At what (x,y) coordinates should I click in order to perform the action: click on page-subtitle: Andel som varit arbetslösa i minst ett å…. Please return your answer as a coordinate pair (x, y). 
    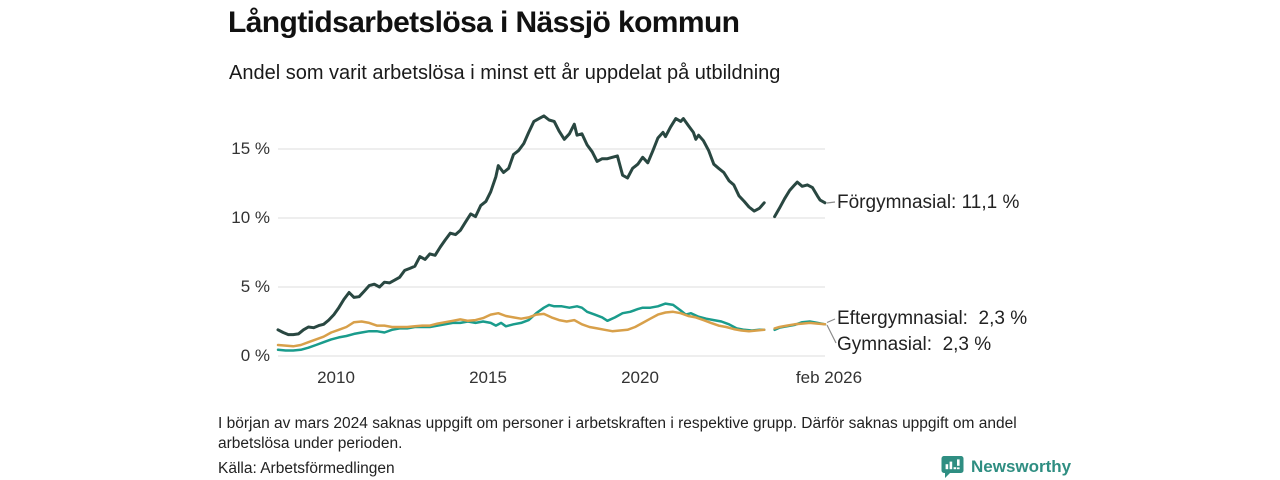
    Looking at the image, I should click on (505, 73).